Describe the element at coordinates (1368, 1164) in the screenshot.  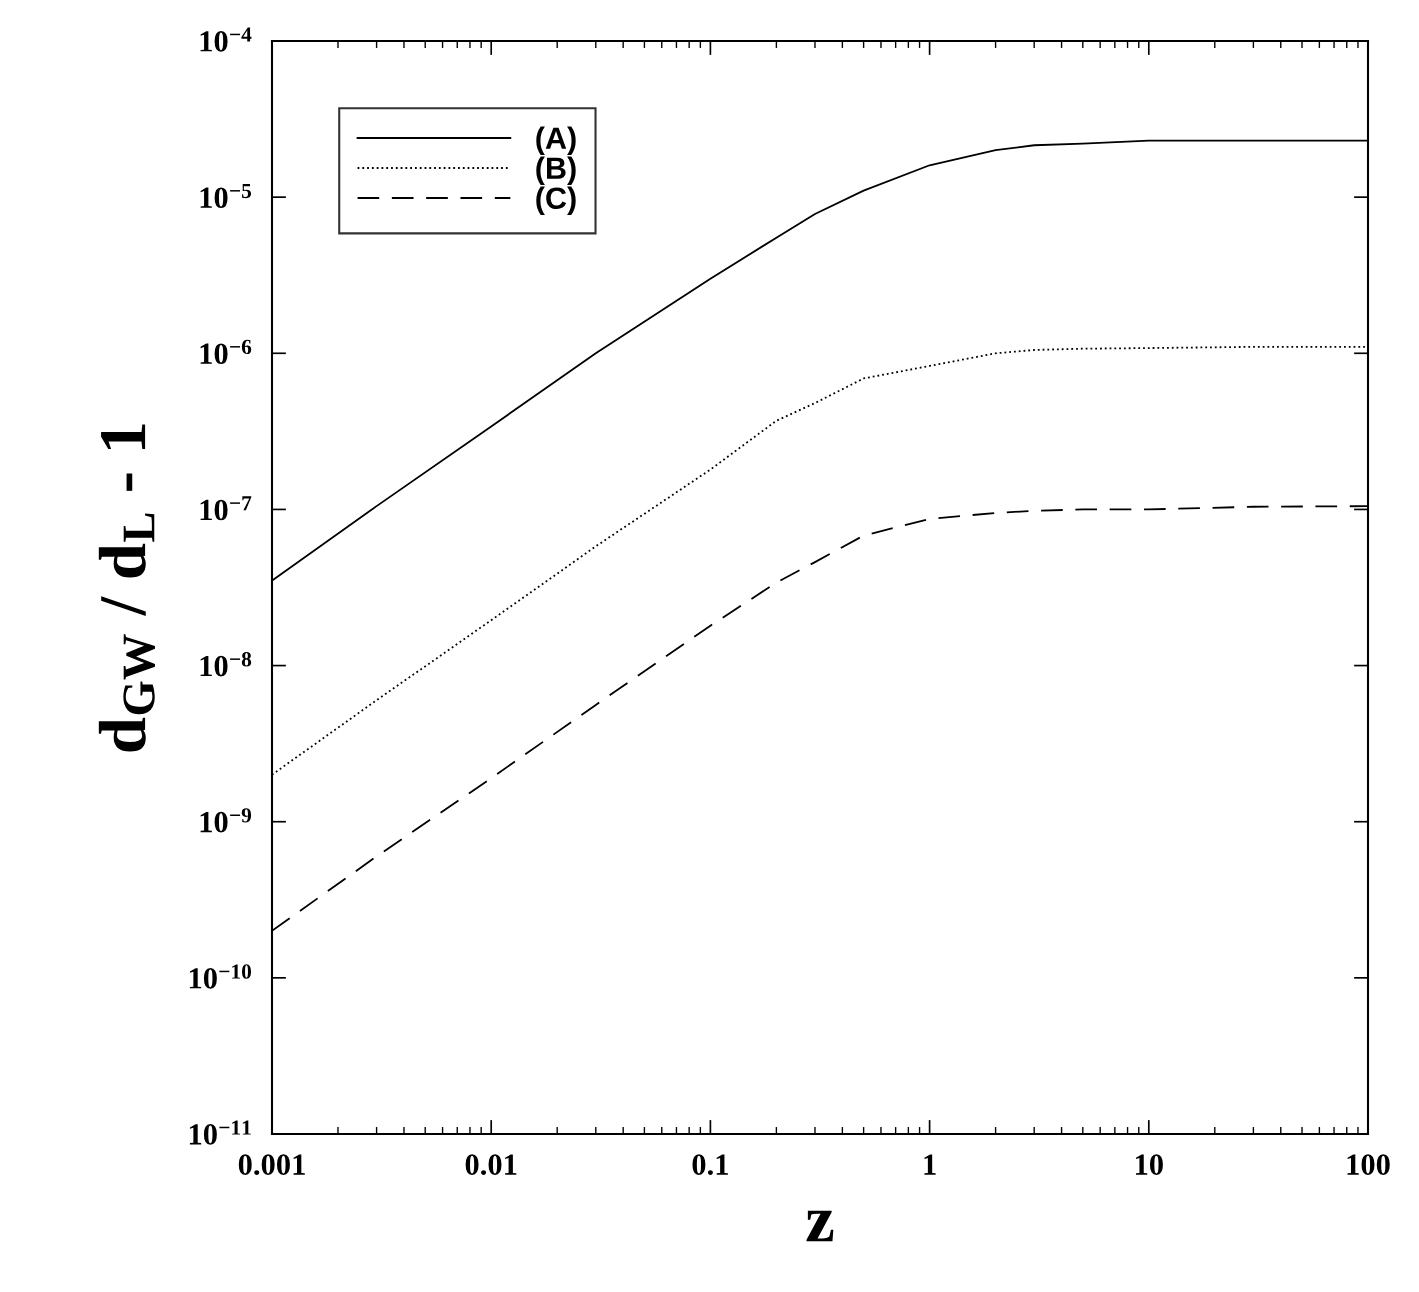
I see `x-tick-label: 100` at that location.